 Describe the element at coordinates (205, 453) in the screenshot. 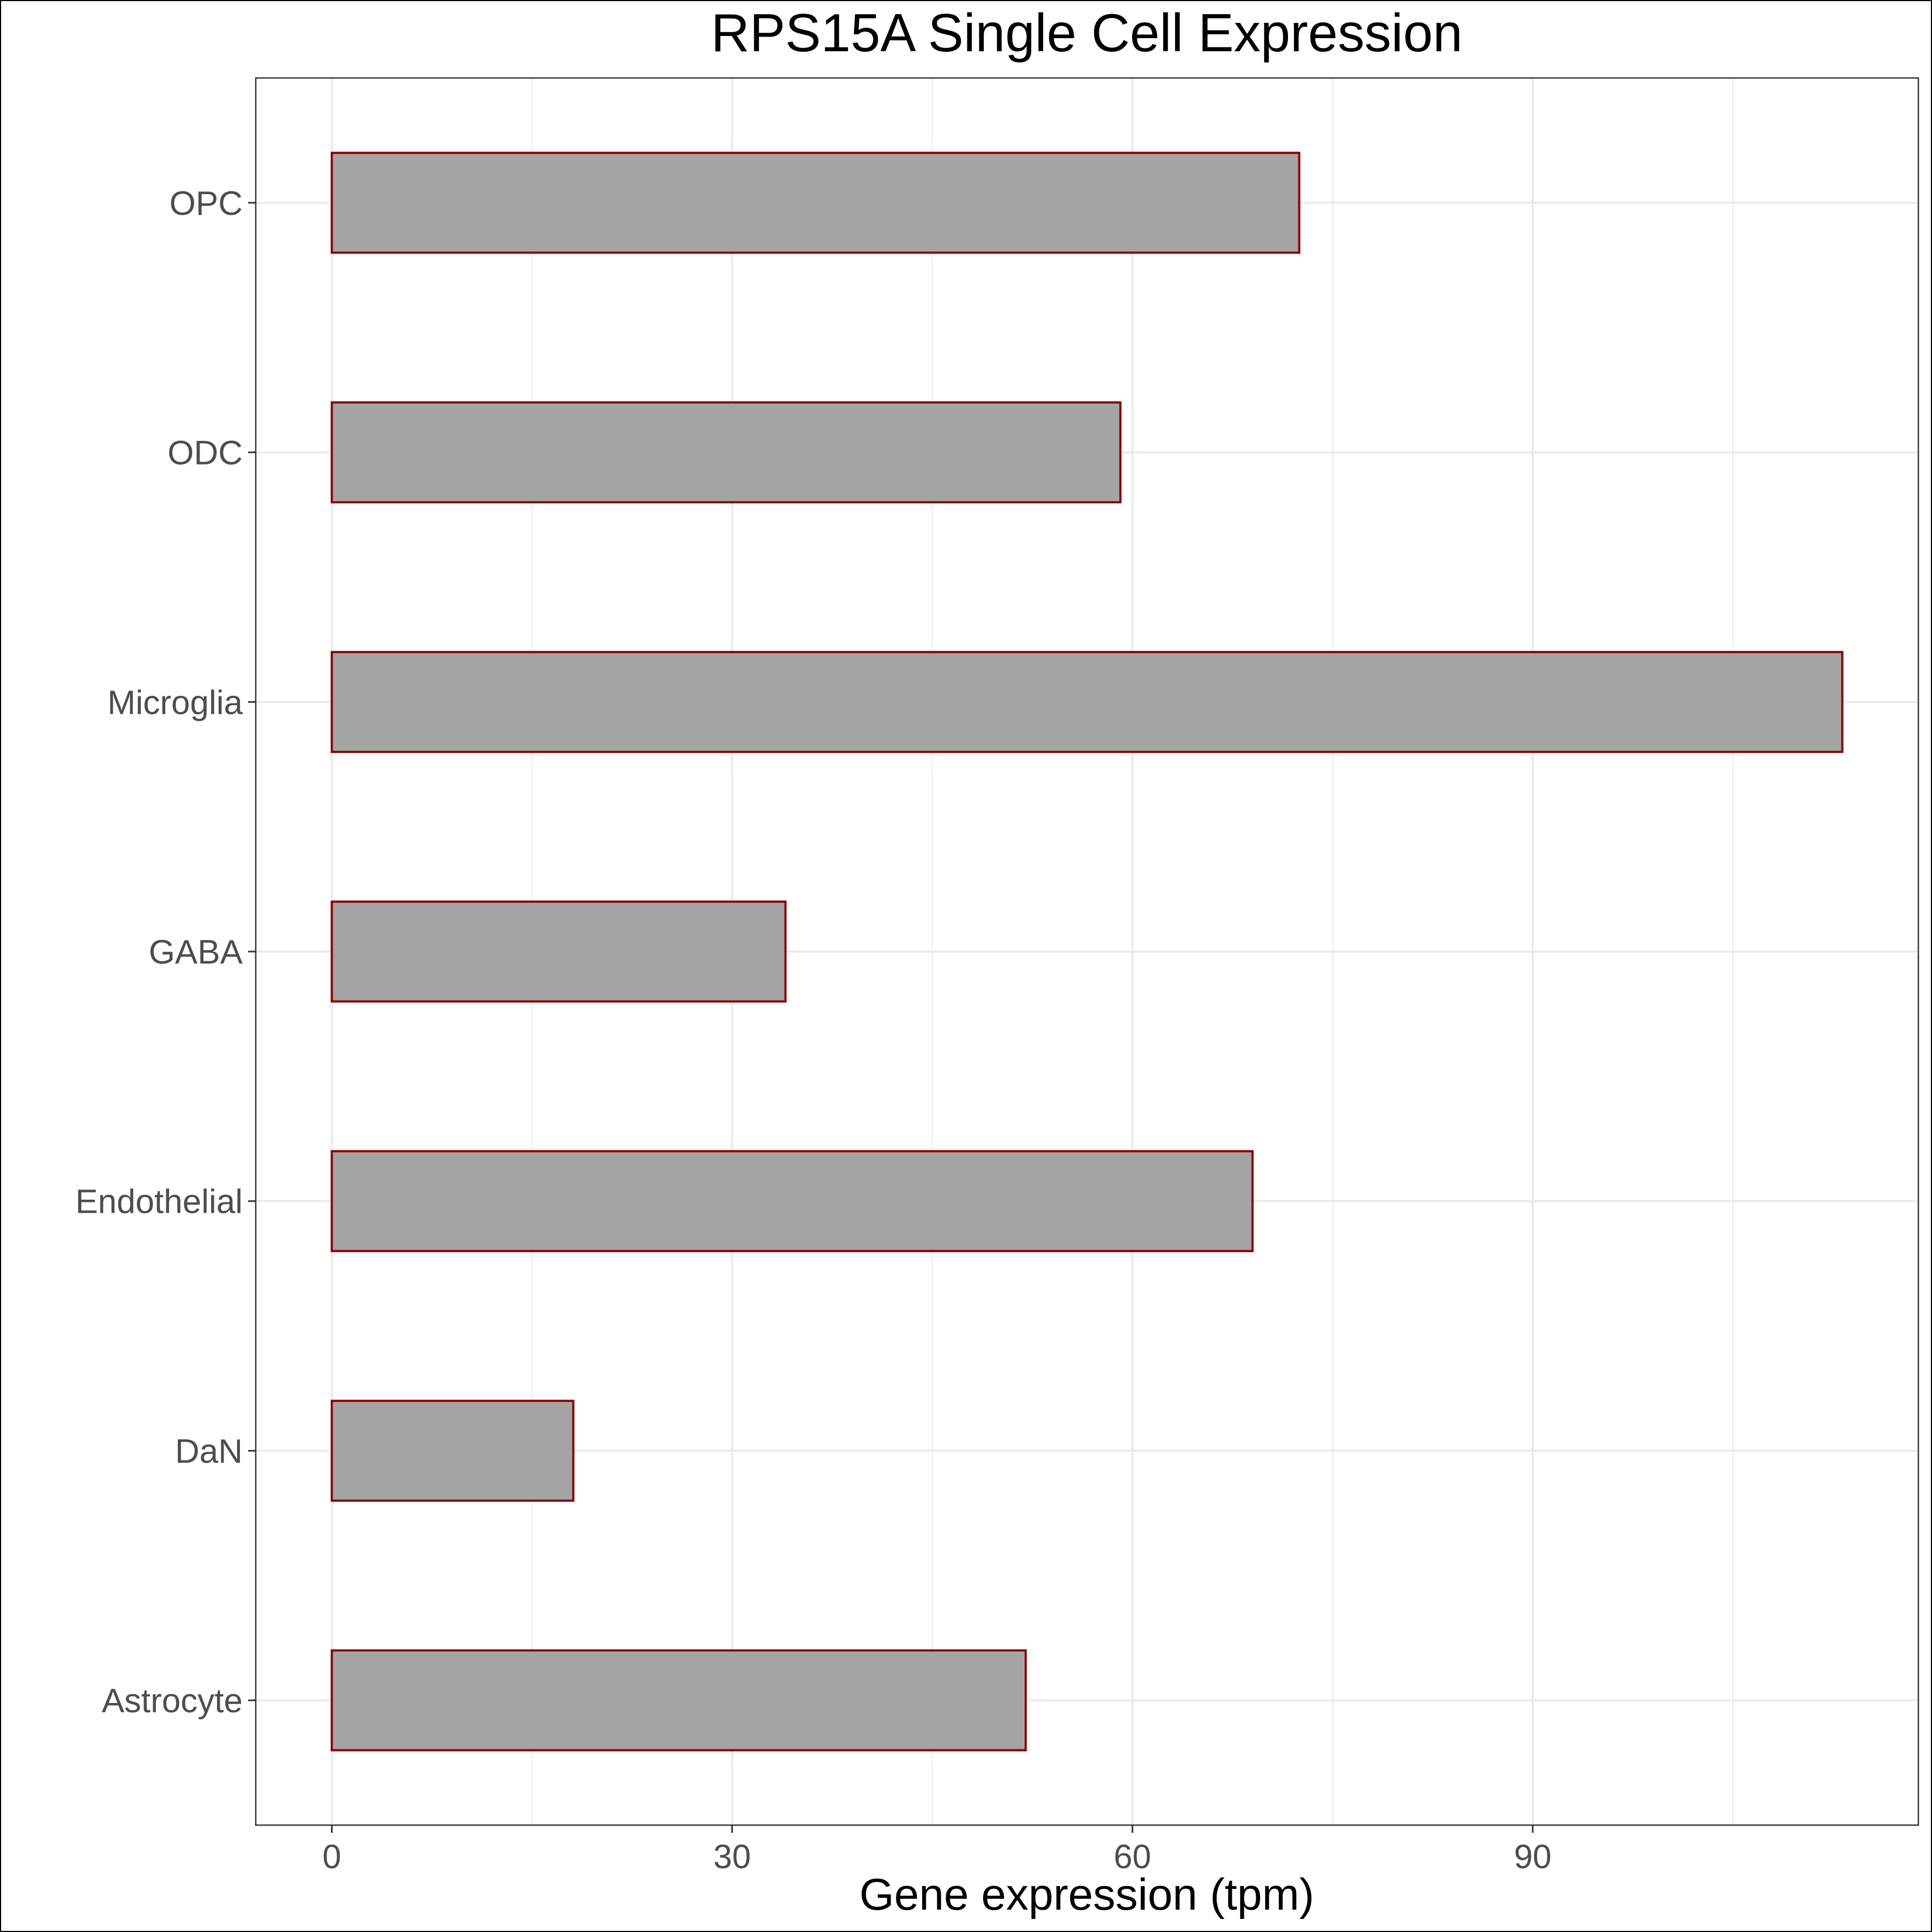

I see `y-tick-label: ODC` at that location.